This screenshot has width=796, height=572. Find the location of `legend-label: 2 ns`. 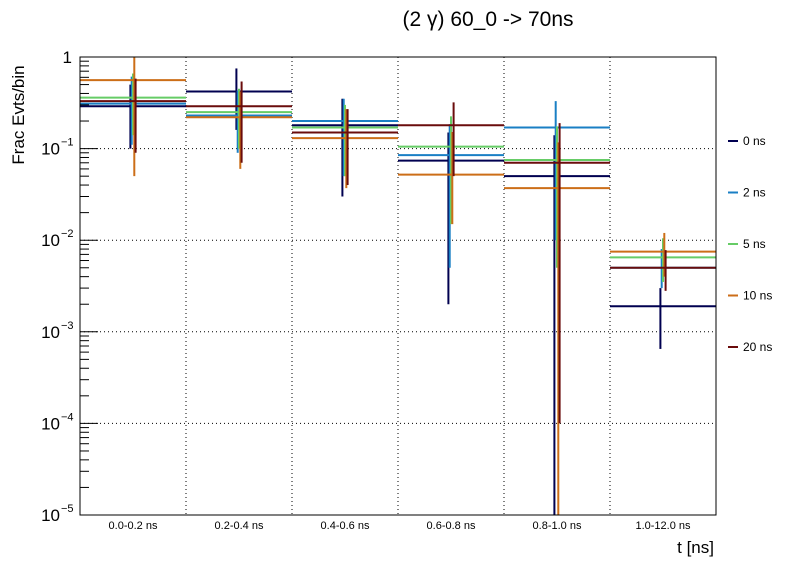

legend-label: 2 ns is located at coordinates (754, 193).